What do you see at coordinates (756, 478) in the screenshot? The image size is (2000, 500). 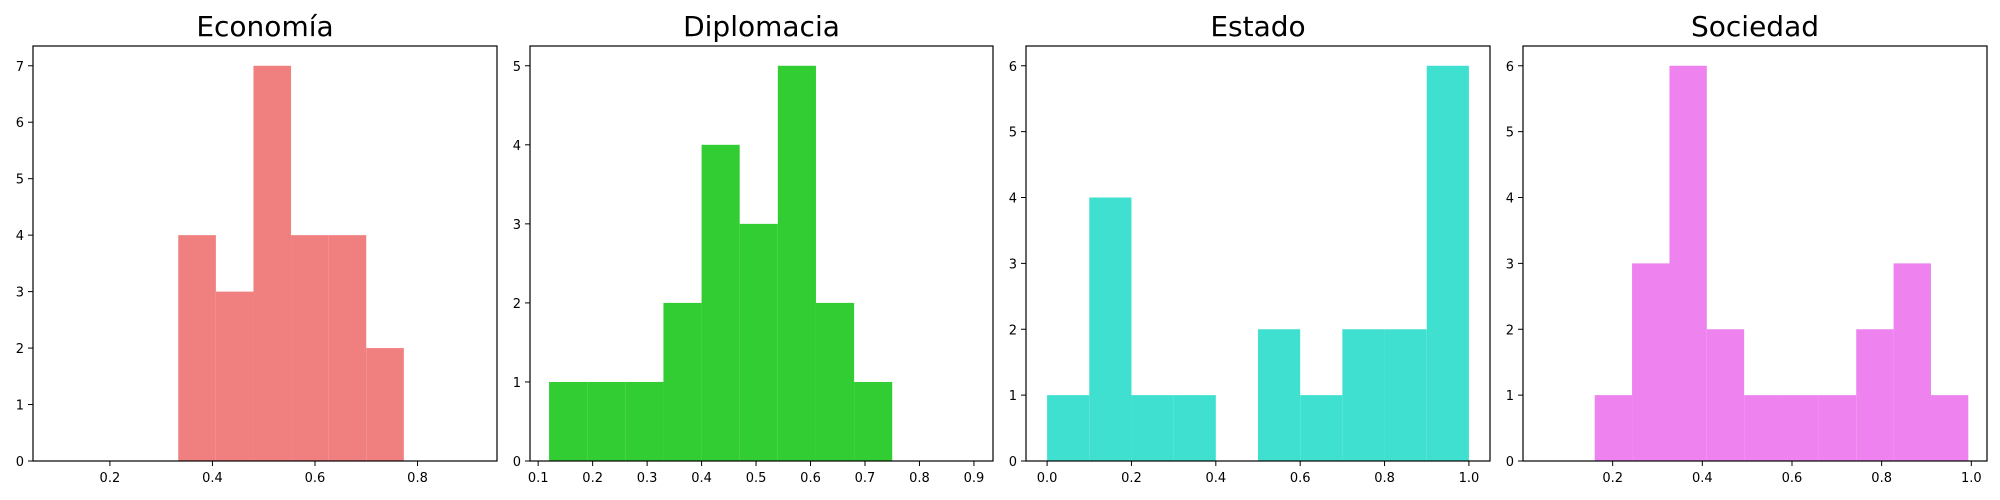 I see `x-tick-label: 0.5` at bounding box center [756, 478].